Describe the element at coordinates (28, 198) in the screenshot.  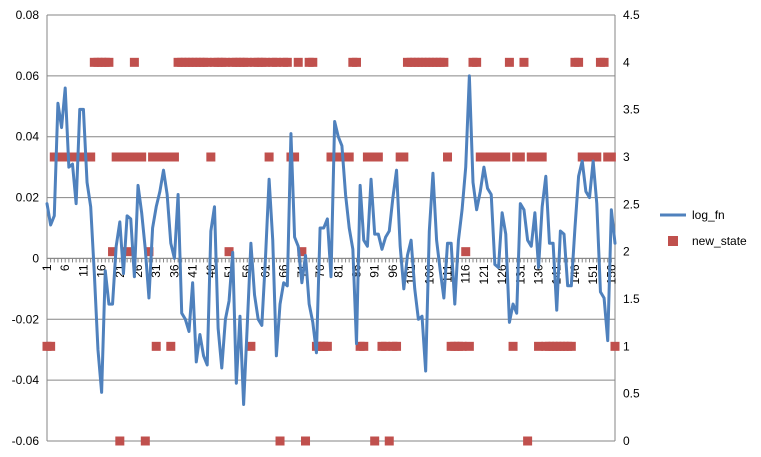
I see `y-tick-label: 0.02` at that location.